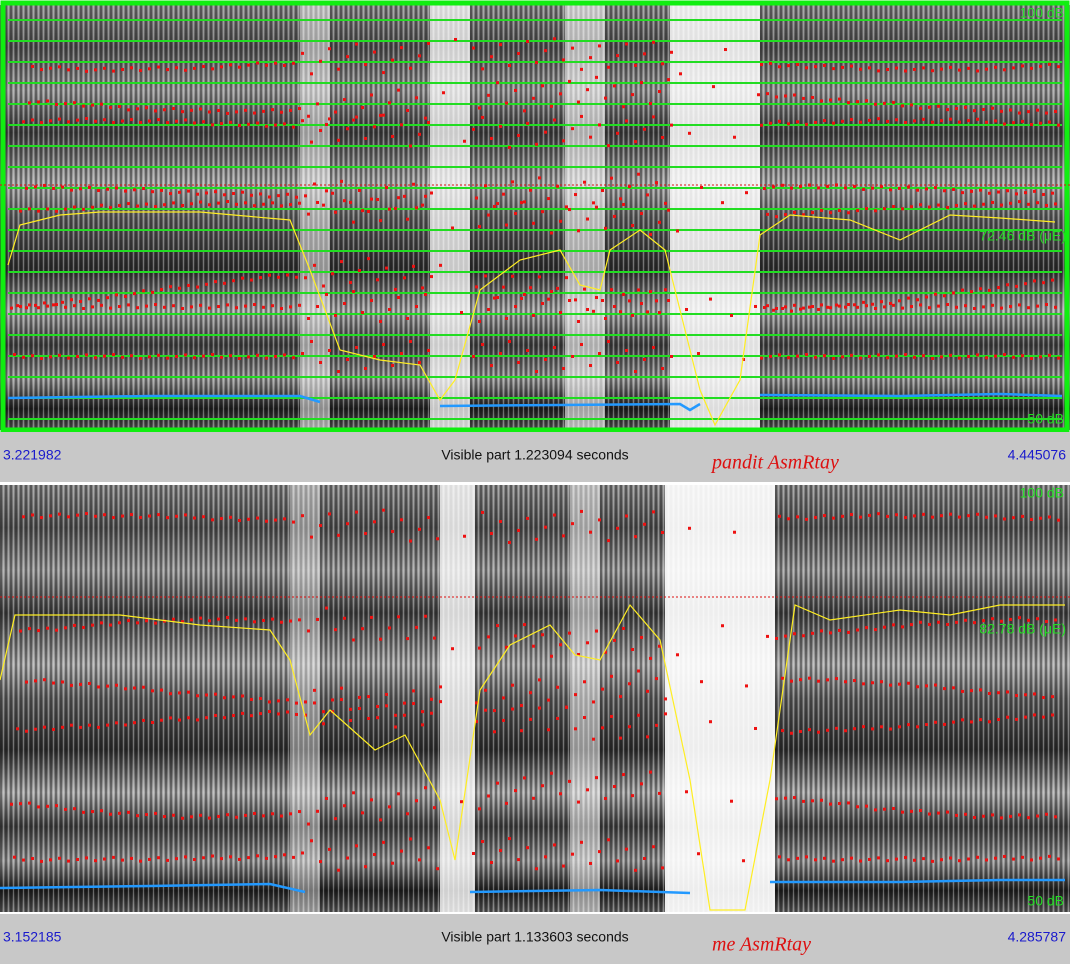  I want to click on start-time: 3.221982, so click(32, 455).